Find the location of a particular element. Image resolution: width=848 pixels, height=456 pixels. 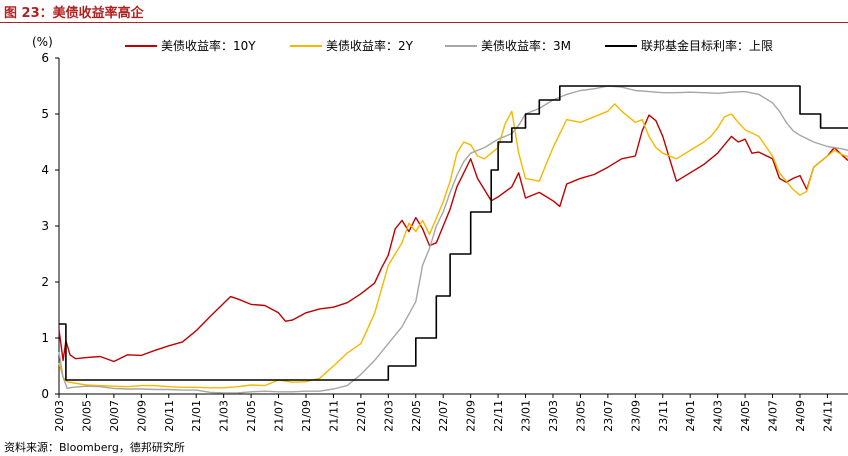

x-tick-label: 21/01 is located at coordinates (196, 416).